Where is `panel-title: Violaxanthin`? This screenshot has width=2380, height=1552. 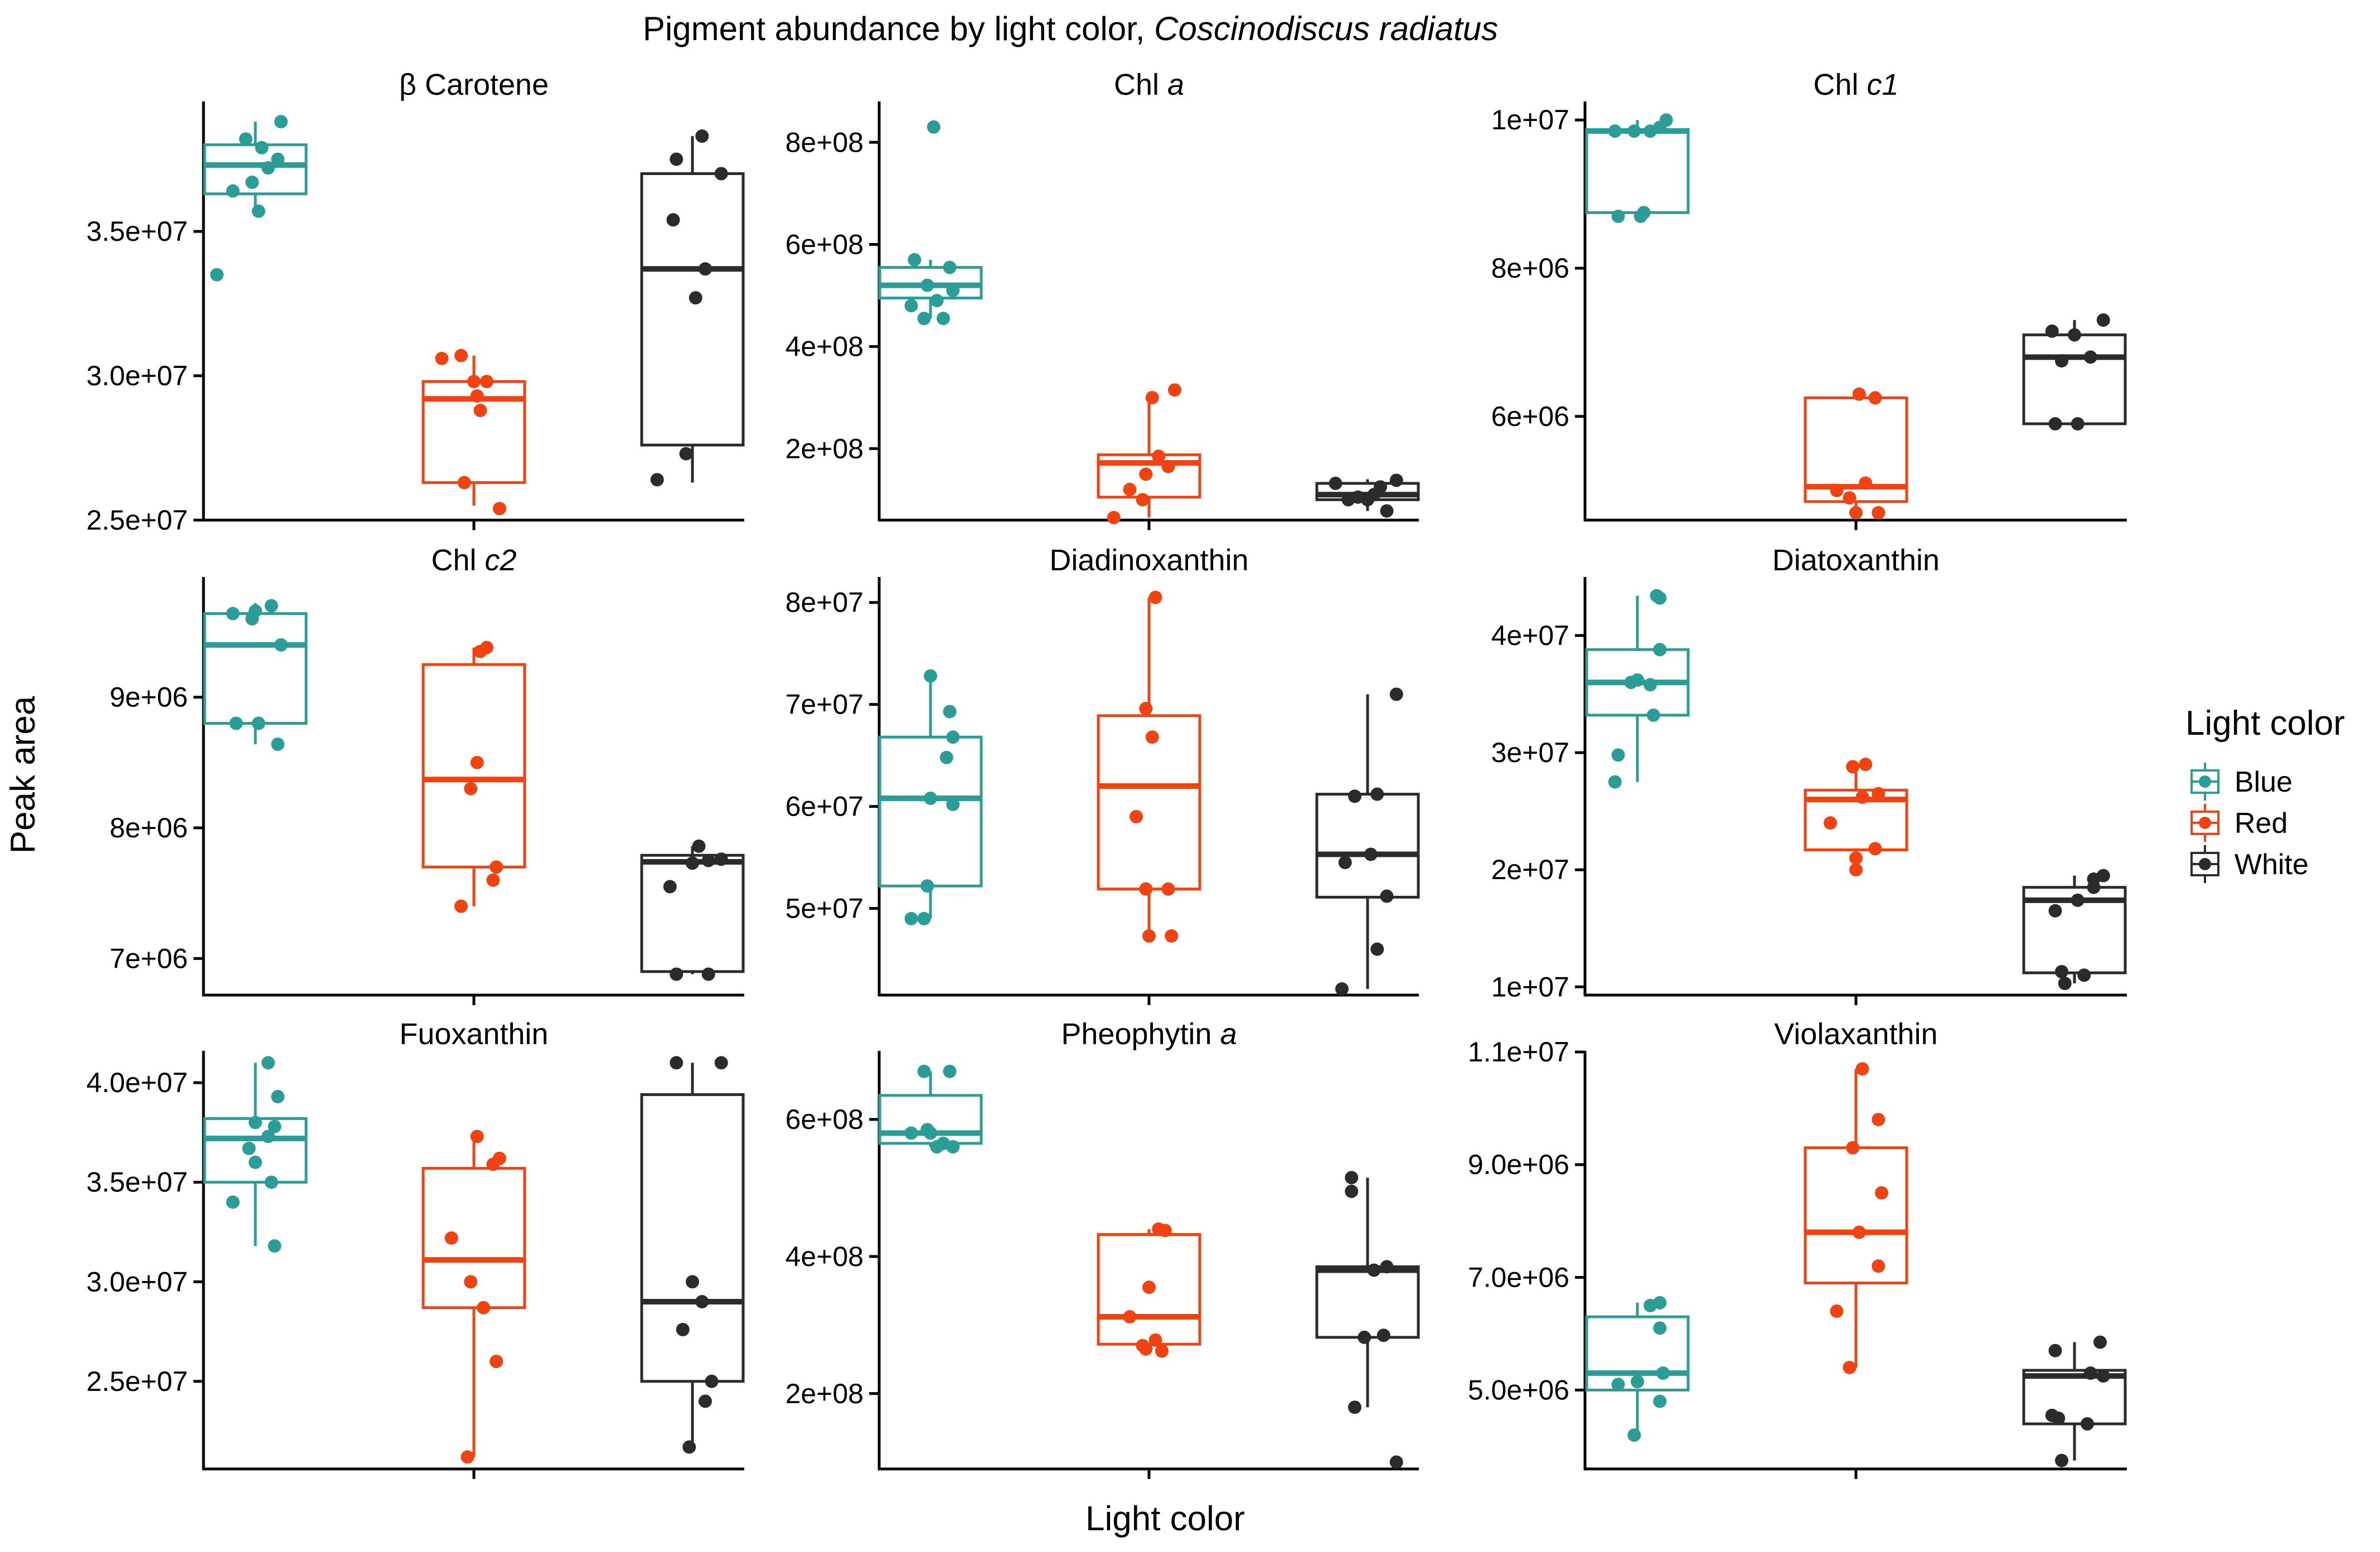
panel-title: Violaxanthin is located at coordinates (1855, 1034).